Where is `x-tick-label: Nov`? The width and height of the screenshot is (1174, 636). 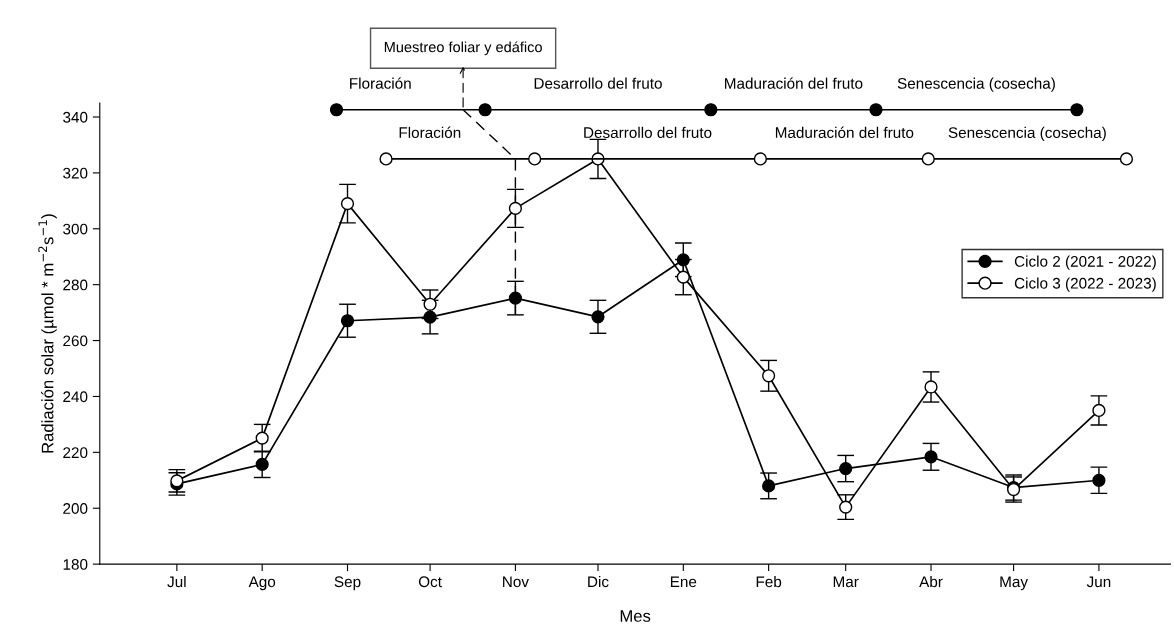
x-tick-label: Nov is located at coordinates (516, 582).